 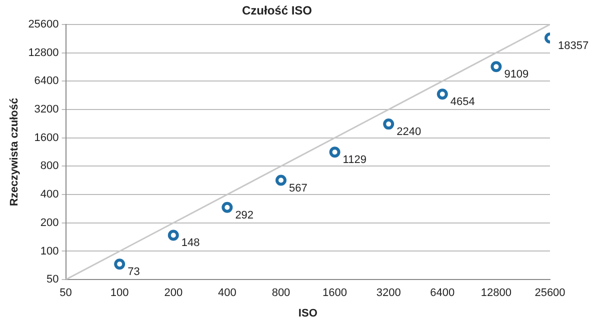 I want to click on data-label: 73, so click(x=134, y=272).